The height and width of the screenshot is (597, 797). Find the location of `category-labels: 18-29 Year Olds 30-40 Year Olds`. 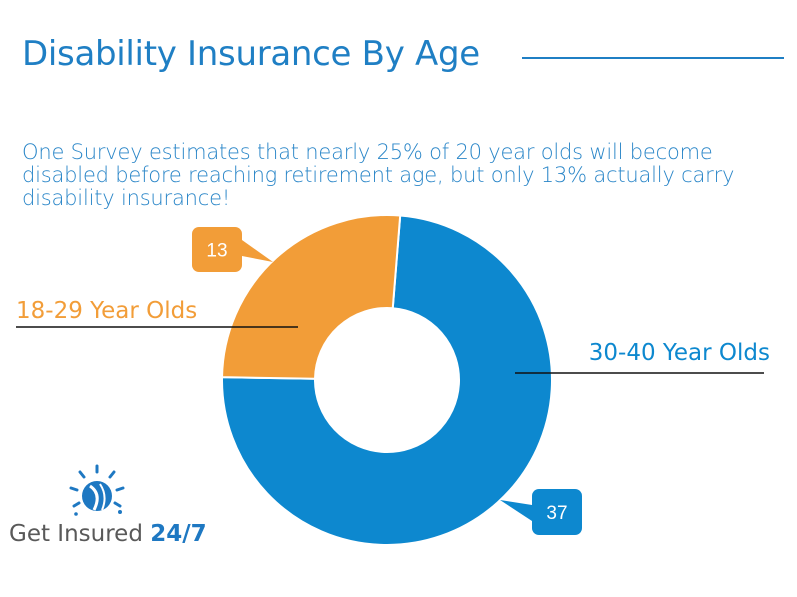

category-labels: 18-29 Year Olds 30-40 Year Olds is located at coordinates (393, 336).